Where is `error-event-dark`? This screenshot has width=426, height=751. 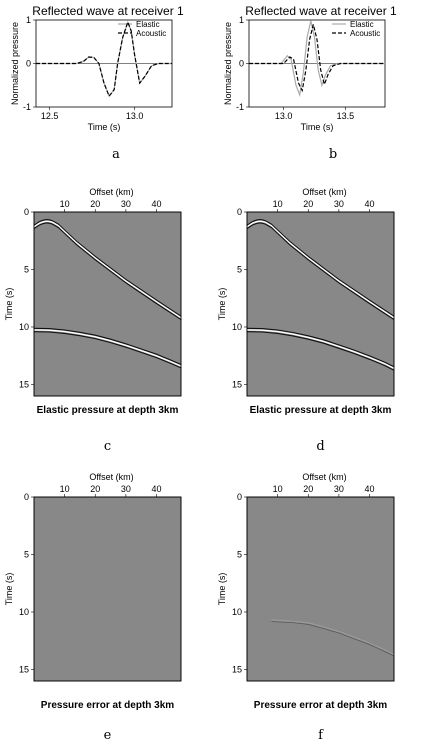
error-event-dark is located at coordinates (333, 639).